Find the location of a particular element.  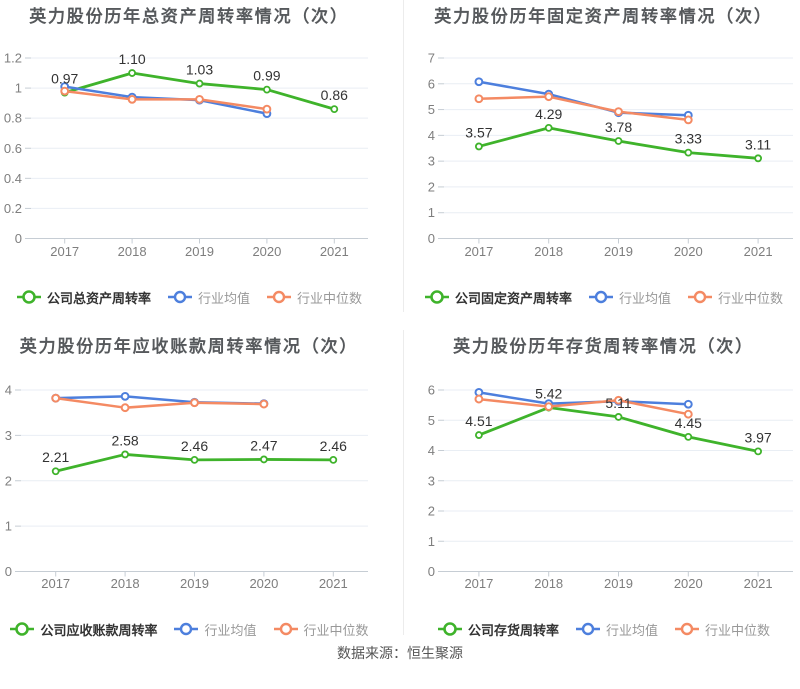

chart-title: 英力股份历年应收账款周转率情况（次） is located at coordinates (189, 346).